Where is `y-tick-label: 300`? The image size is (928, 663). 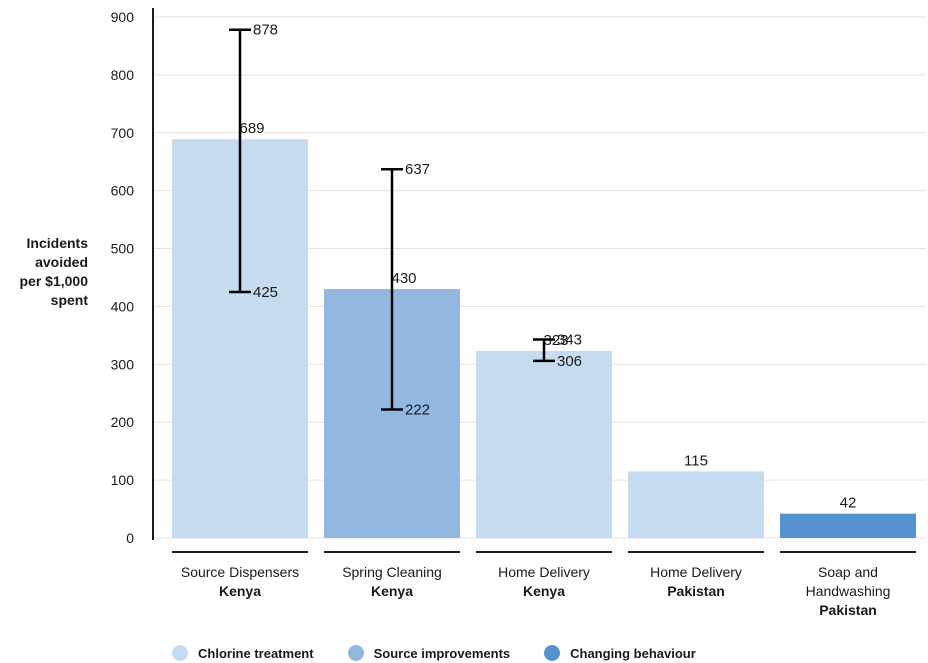
y-tick-label: 300 is located at coordinates (123, 364).